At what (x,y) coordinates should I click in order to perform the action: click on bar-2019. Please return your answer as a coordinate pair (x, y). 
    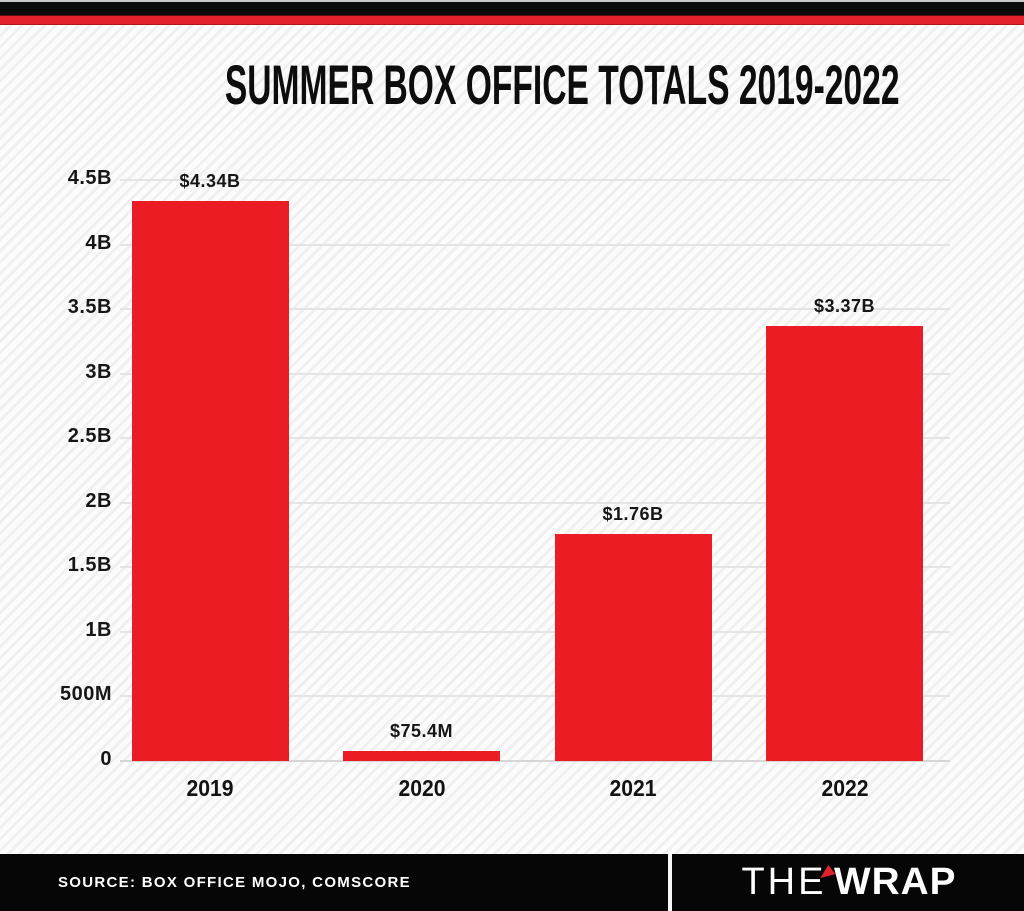
    Looking at the image, I should click on (210, 480).